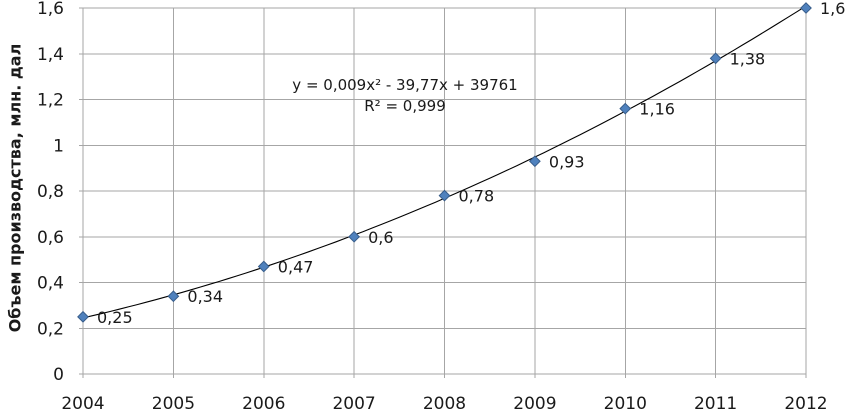  I want to click on x-tick-label: 2010, so click(625, 404).